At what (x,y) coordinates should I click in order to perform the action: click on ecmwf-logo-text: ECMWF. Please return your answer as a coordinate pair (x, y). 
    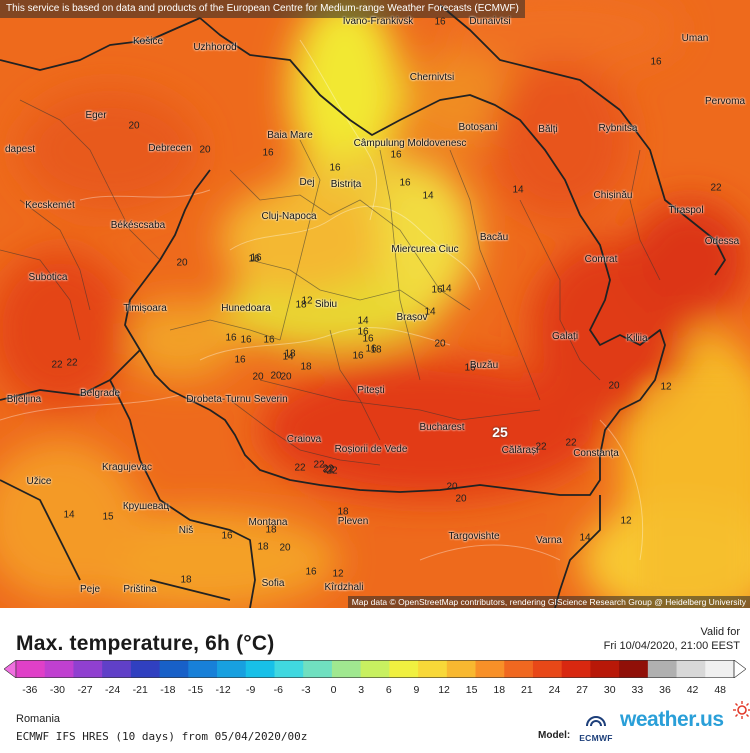
    Looking at the image, I should click on (596, 738).